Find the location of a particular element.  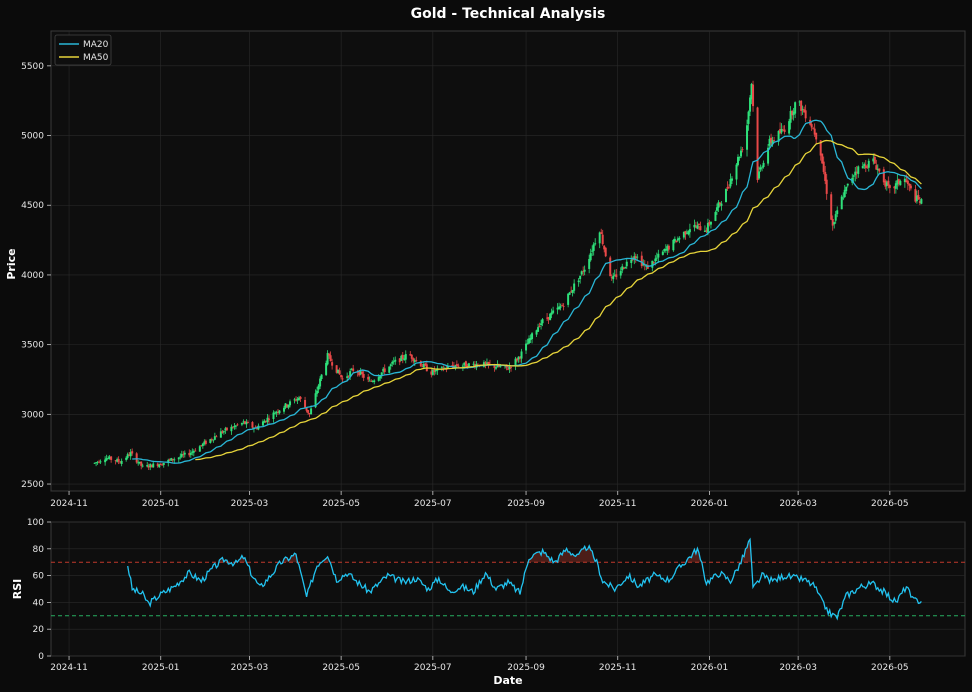

rsi-y-ticks: 0 20 40 60 80 100 is located at coordinates (39, 590).